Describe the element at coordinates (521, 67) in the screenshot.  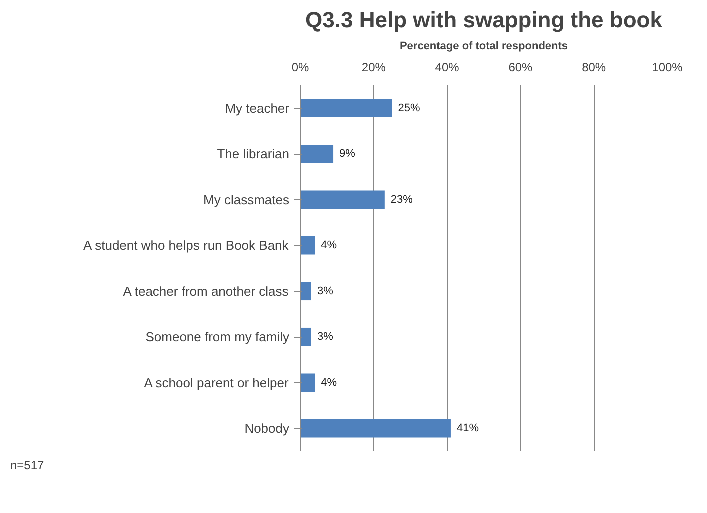
I see `x-tick-label: 60%` at that location.